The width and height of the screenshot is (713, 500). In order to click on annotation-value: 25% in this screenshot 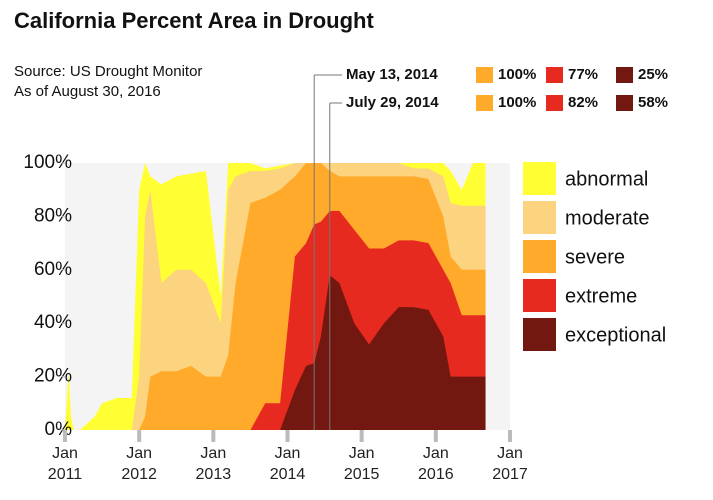, I will do `click(653, 74)`.